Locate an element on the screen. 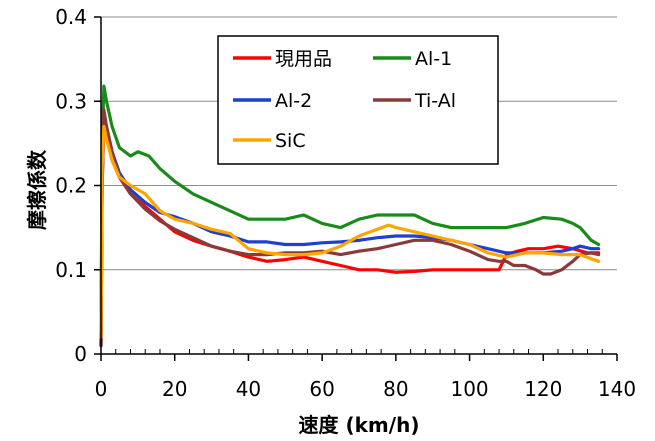  legend-label-3: Ti-Al is located at coordinates (435, 101).